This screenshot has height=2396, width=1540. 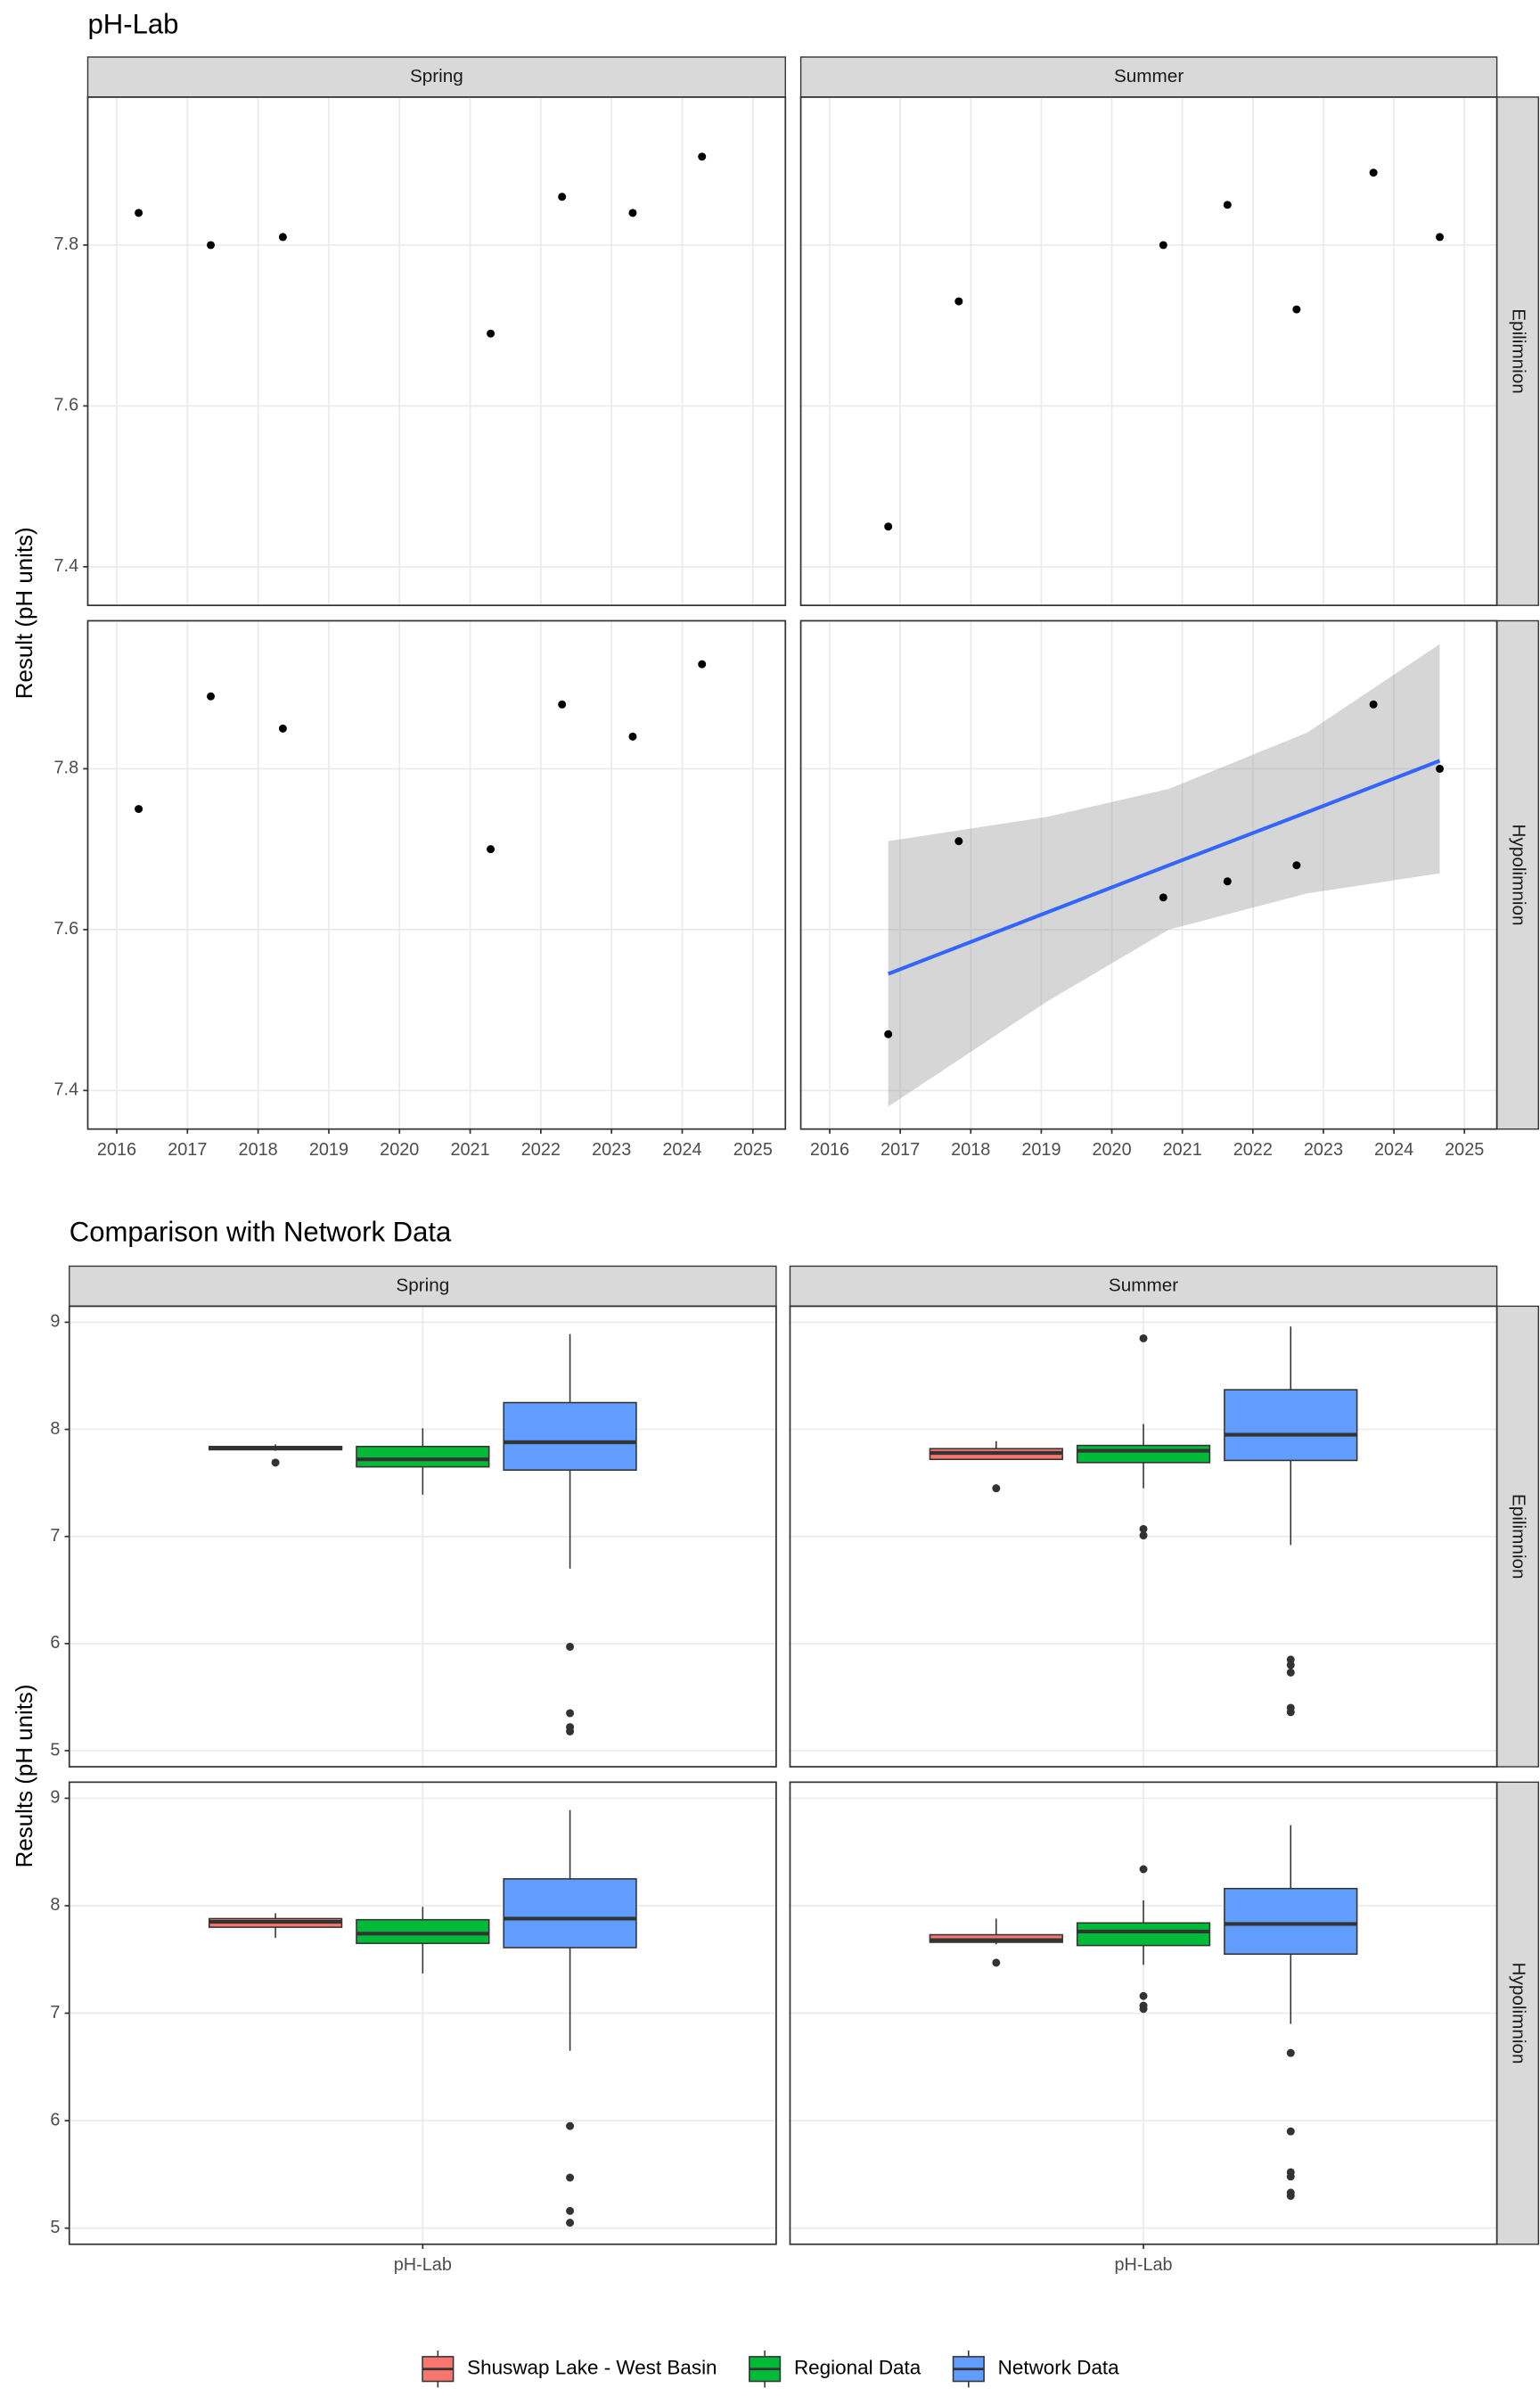 I want to click on y-tick-label: 7.6, so click(x=66, y=929).